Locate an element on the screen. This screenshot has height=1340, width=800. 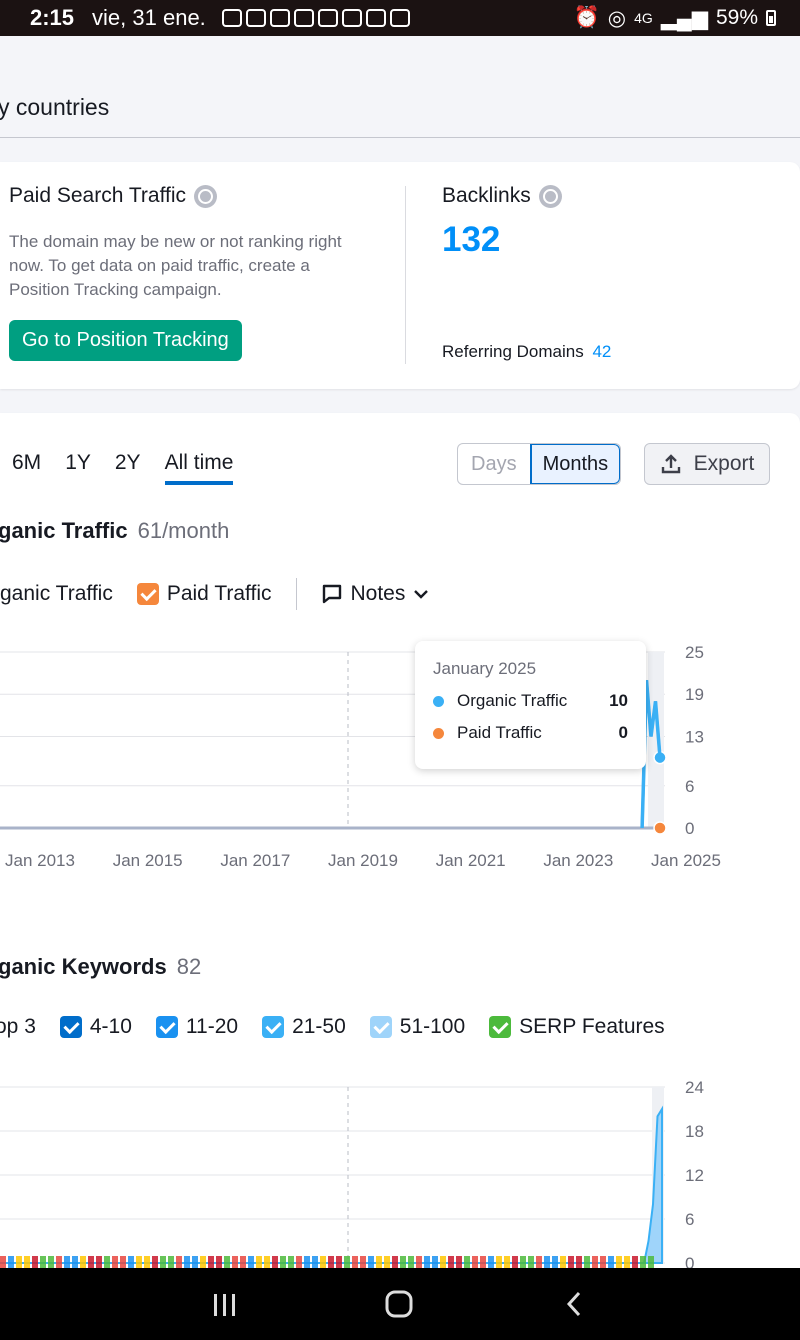
legend-51-100: 51-100 is located at coordinates (417, 1027).